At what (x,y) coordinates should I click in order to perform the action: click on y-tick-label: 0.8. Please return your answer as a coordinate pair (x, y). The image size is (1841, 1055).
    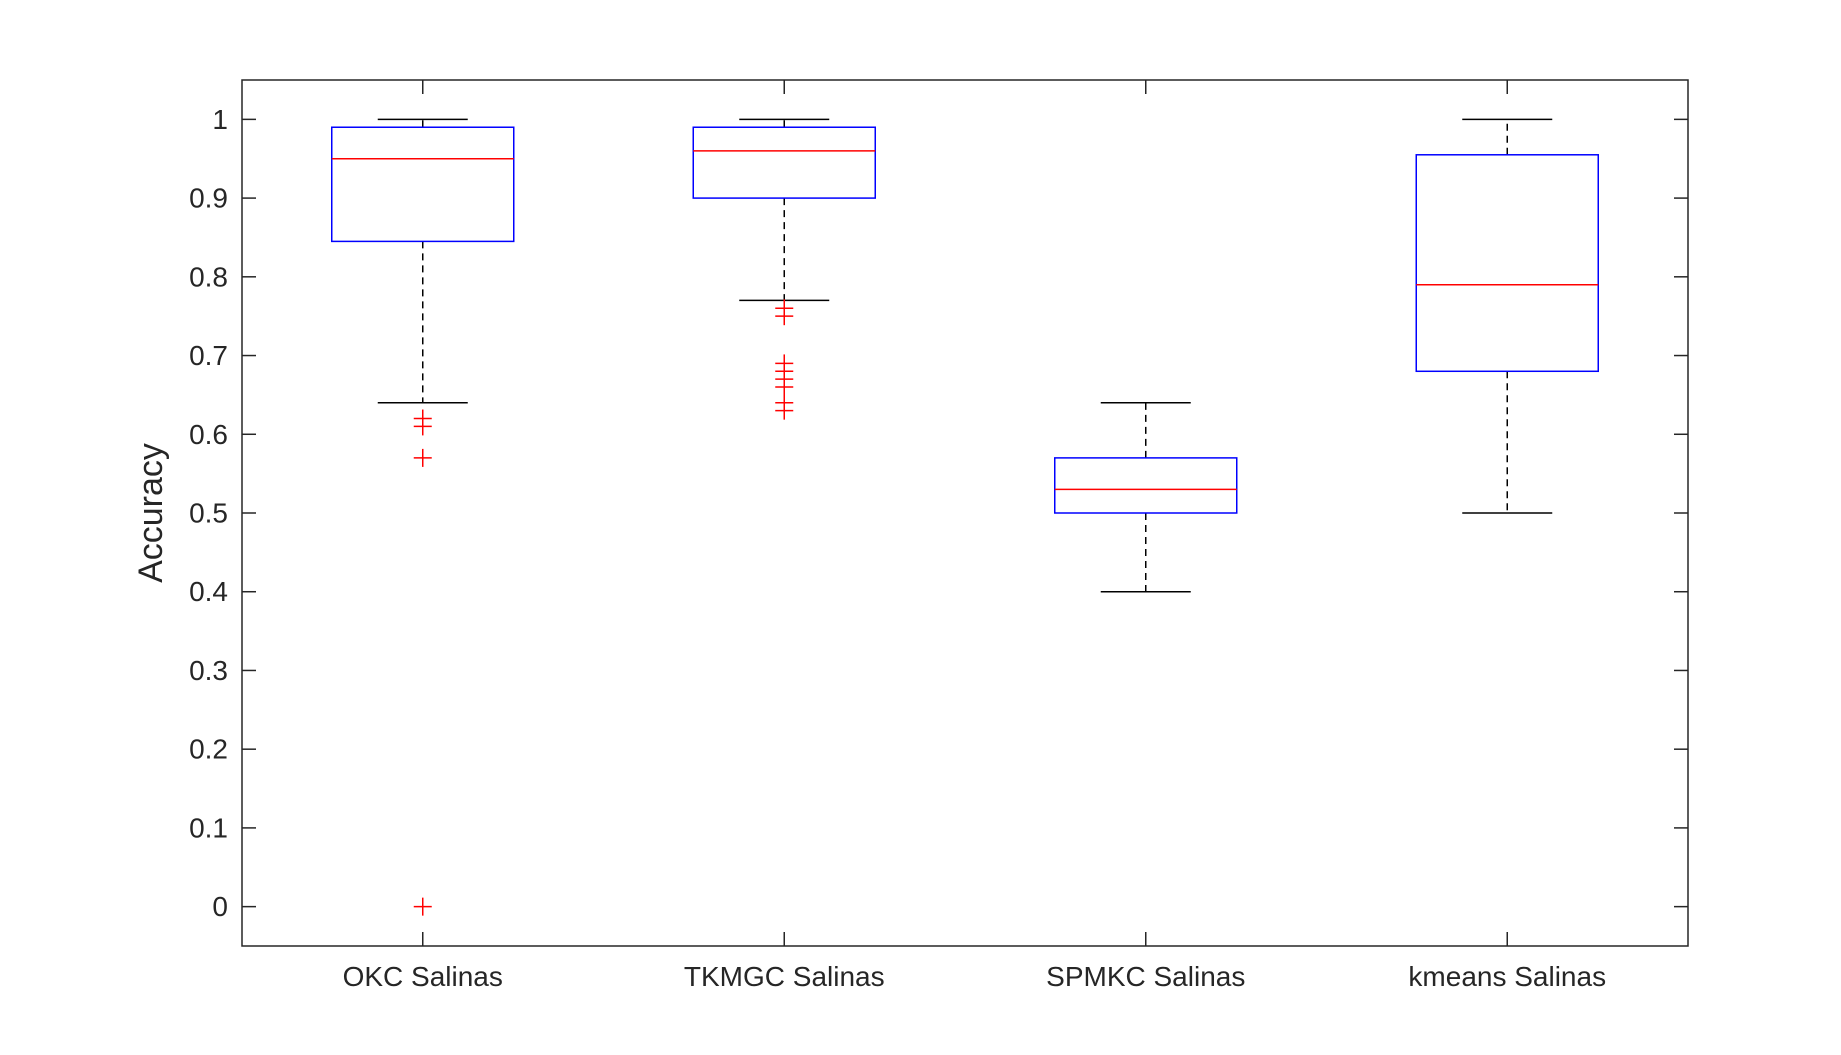
    Looking at the image, I should click on (208, 276).